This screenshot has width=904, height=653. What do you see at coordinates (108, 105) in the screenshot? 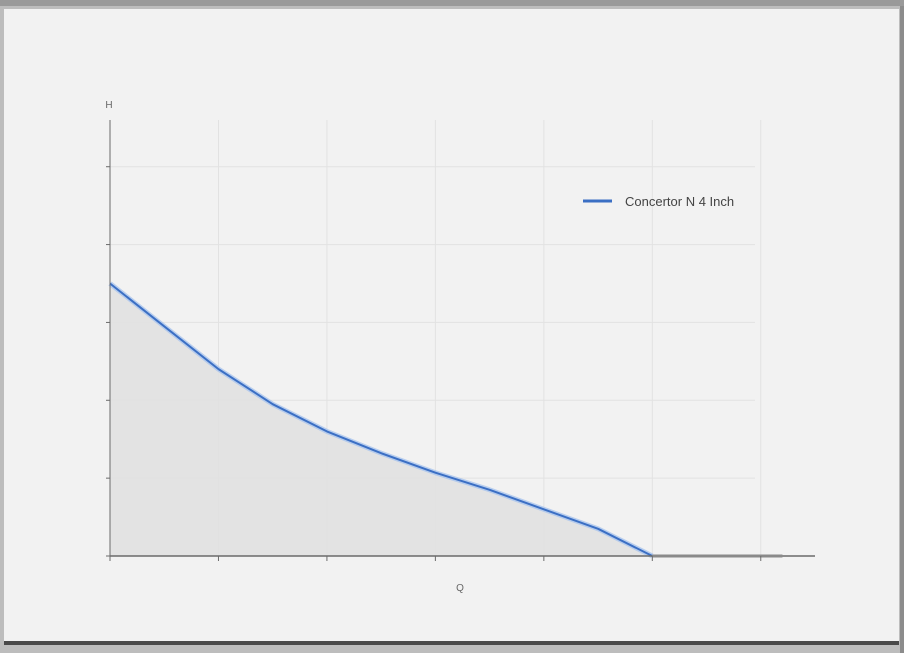
I see `y-axis-label: H` at bounding box center [108, 105].